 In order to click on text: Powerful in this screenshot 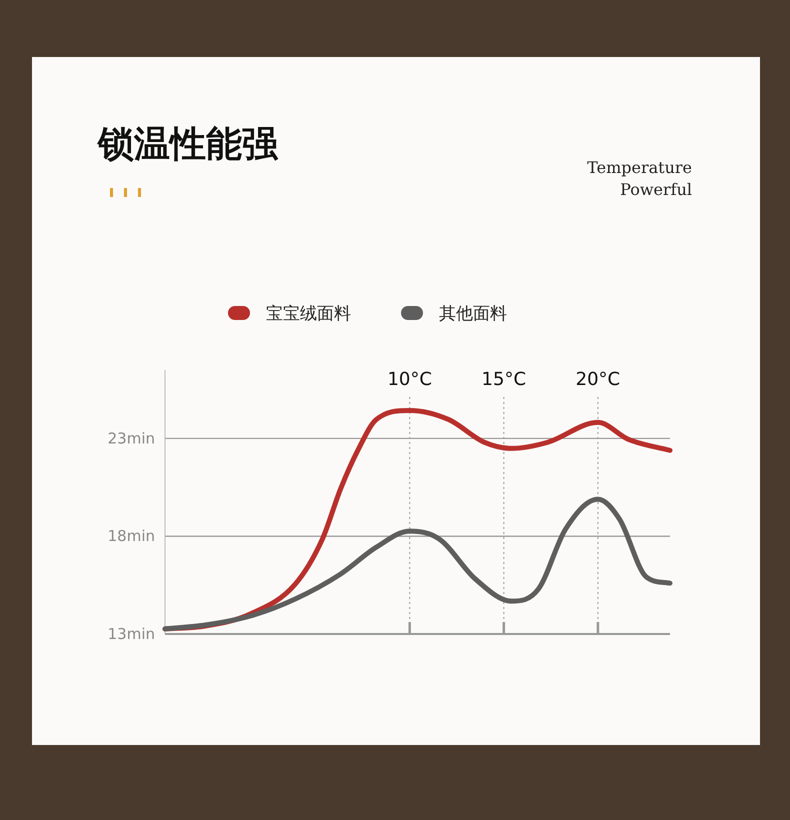, I will do `click(656, 189)`.